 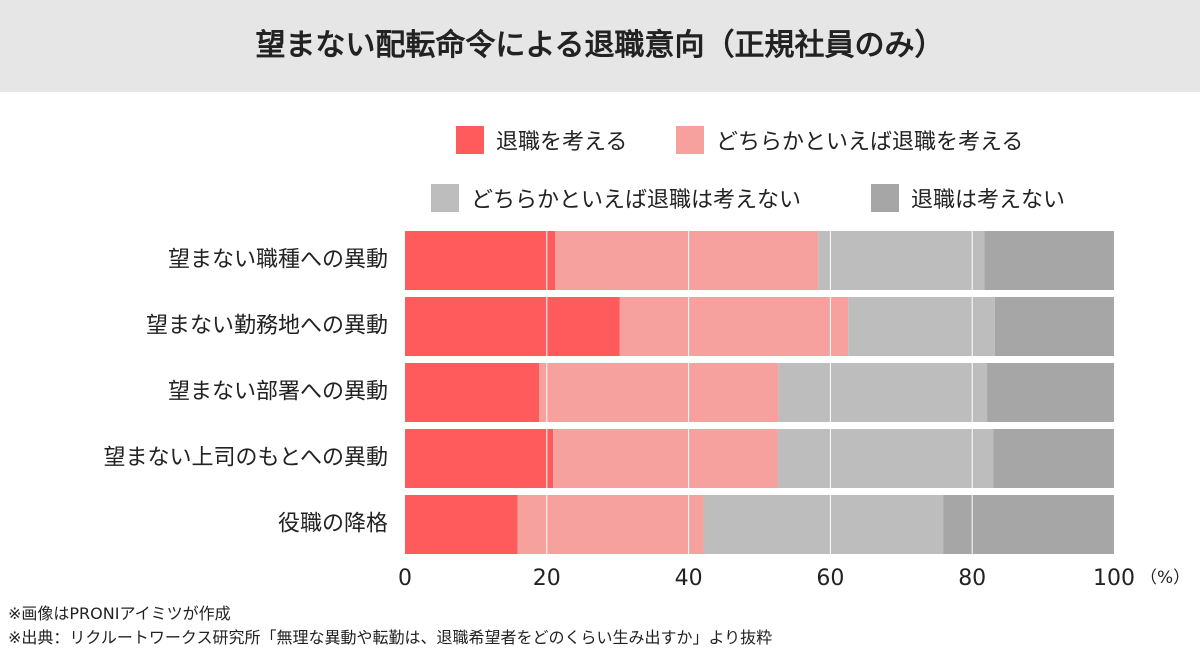 What do you see at coordinates (659, 392) in the screenshot?
I see `bar-row3-series2` at bounding box center [659, 392].